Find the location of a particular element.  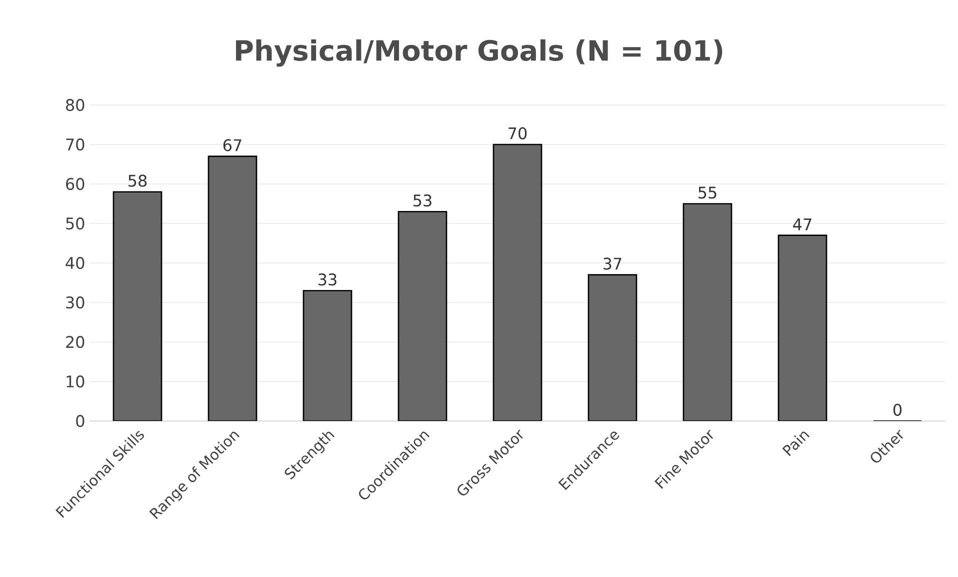

data-label: 67 is located at coordinates (232, 145).